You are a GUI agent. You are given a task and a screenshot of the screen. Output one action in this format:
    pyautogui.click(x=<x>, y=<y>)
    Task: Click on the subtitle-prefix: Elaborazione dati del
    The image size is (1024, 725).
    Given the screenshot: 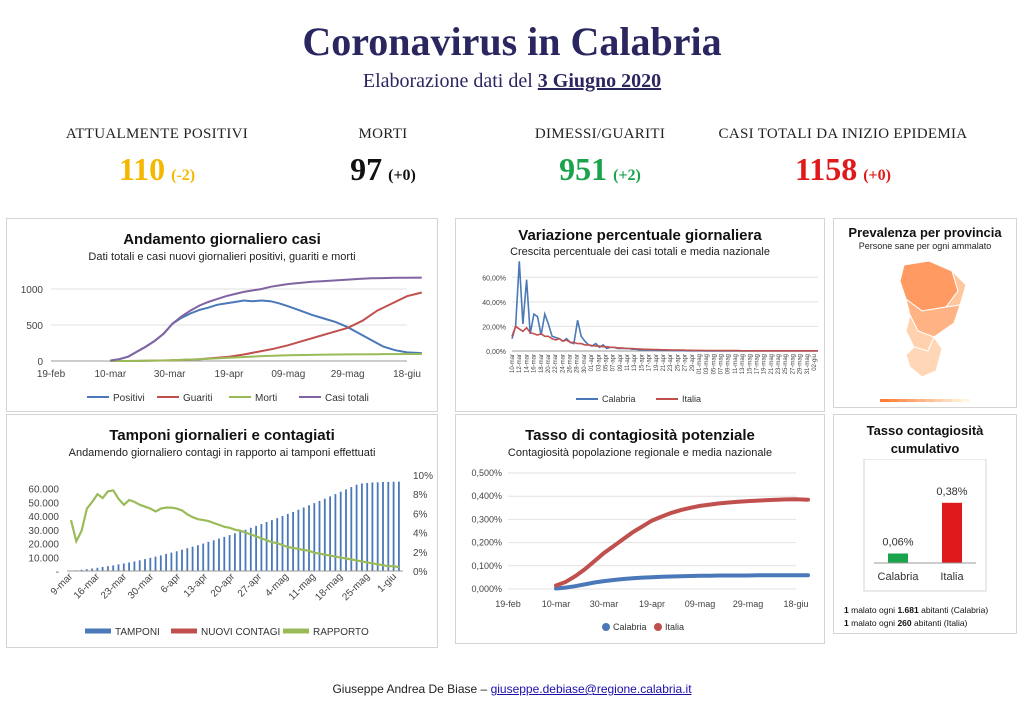 What is the action you would take?
    pyautogui.click(x=447, y=81)
    